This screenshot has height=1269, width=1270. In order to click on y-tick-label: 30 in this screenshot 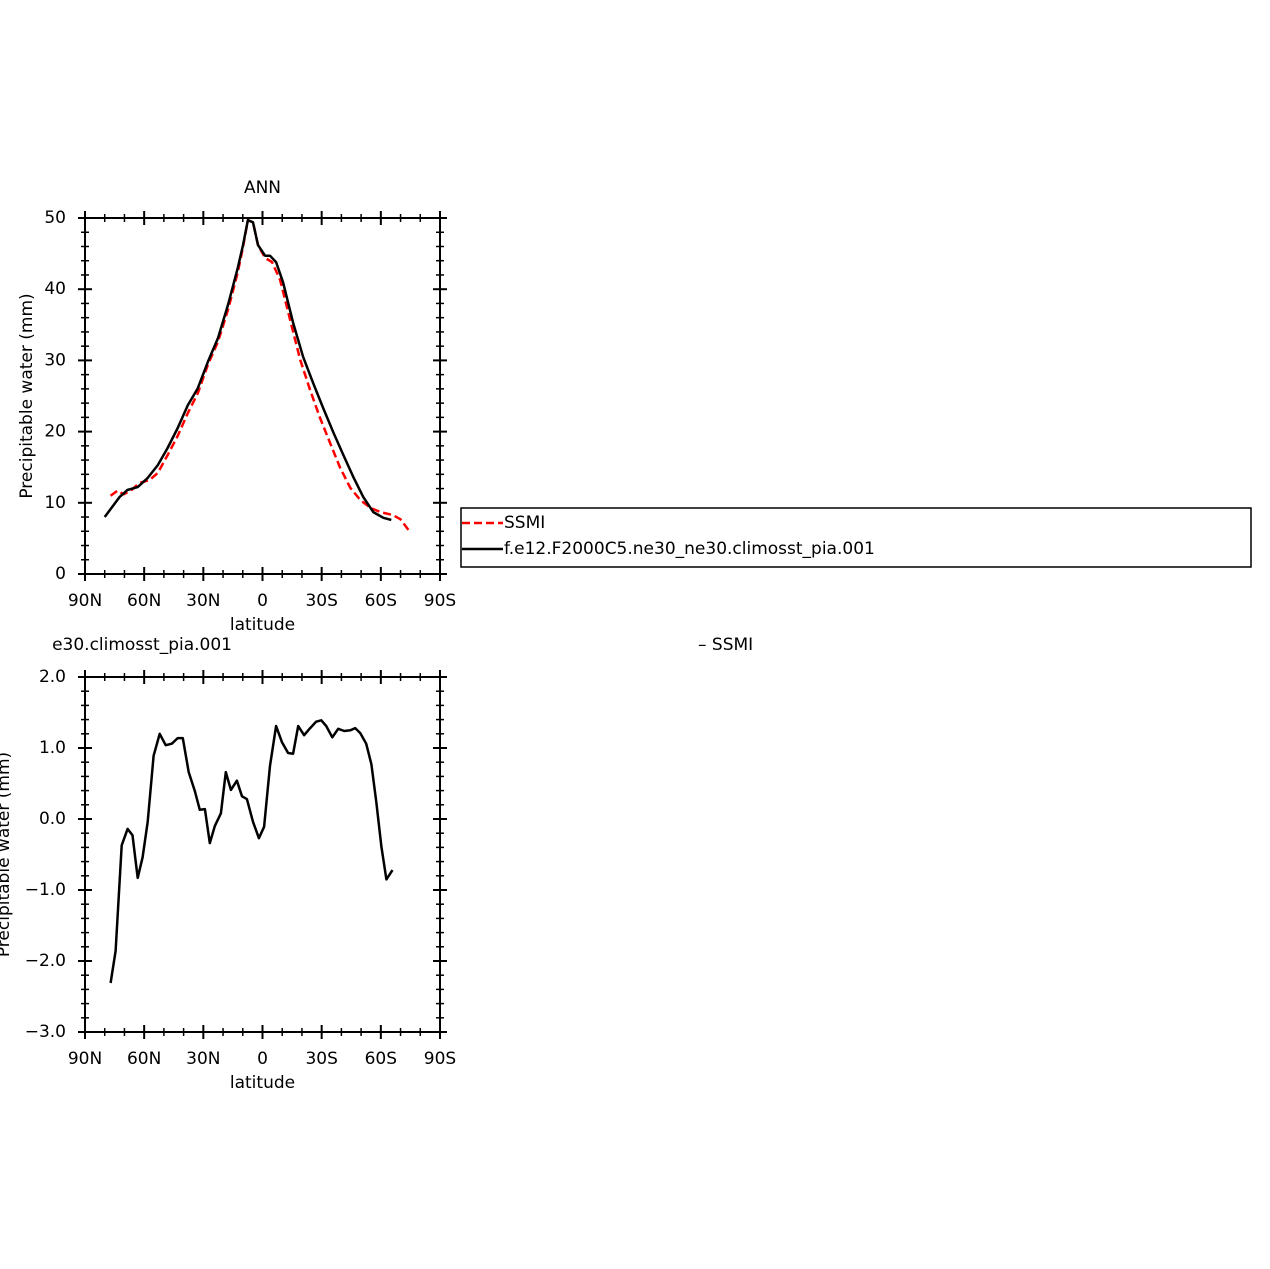, I will do `click(55, 360)`.